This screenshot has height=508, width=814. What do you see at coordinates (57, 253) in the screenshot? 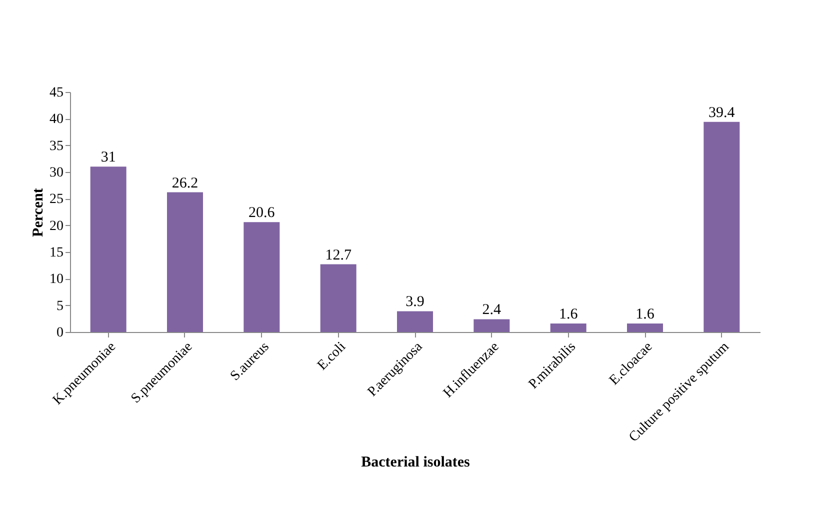
I see `y-tick-label: 15` at bounding box center [57, 253].